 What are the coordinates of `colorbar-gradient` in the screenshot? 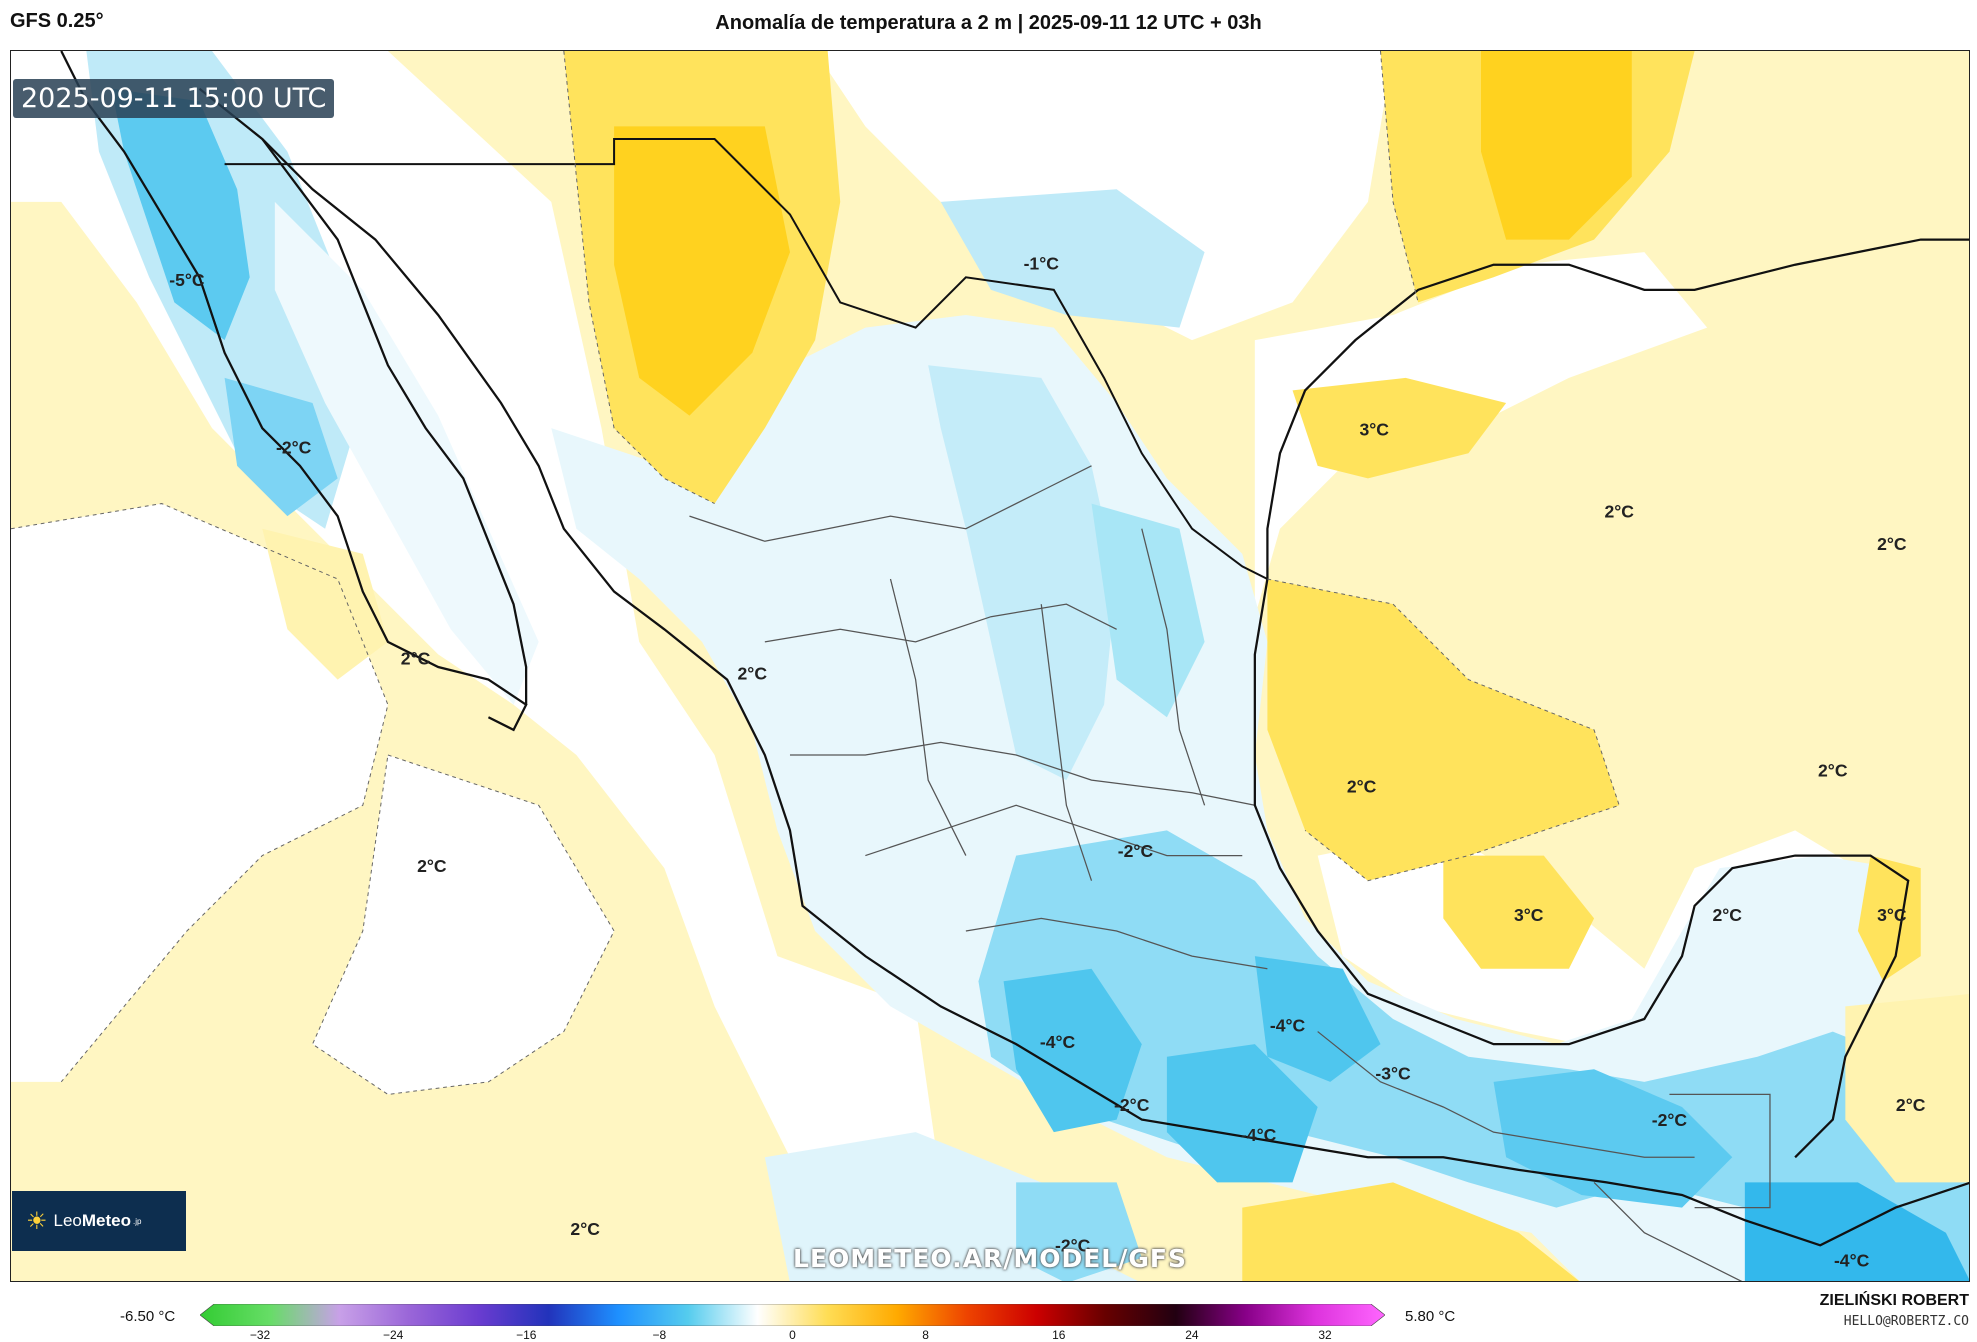 It's located at (792, 1315).